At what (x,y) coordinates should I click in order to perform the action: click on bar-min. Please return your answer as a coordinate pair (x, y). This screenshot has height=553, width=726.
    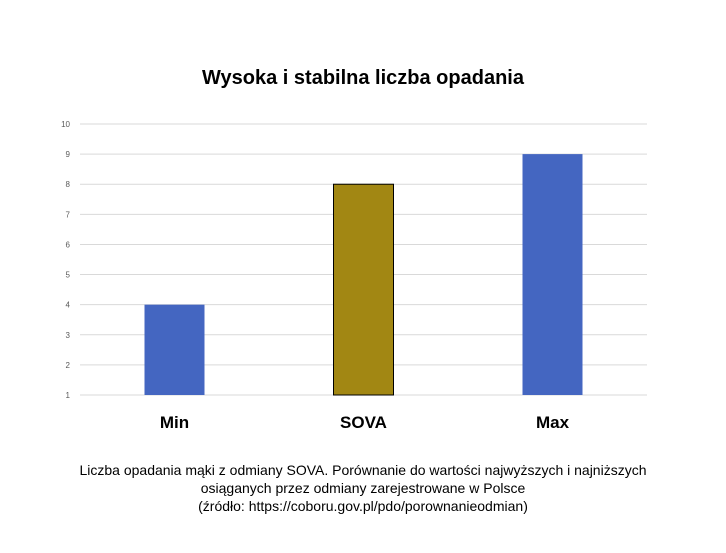
    Looking at the image, I should click on (174, 349).